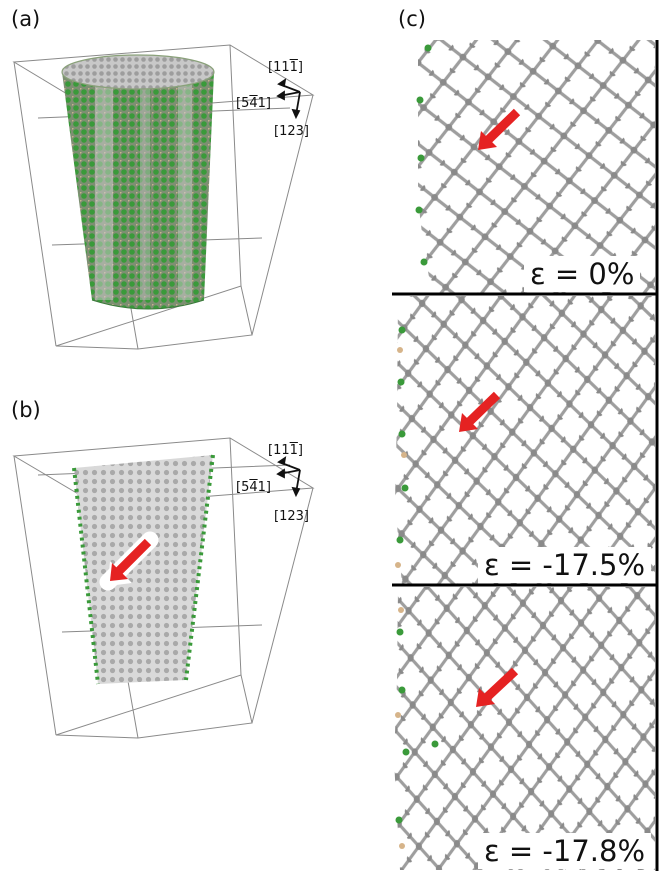 Image resolution: width=664 pixels, height=871 pixels. I want to click on panel-b-nanowire-slab, so click(143, 569).